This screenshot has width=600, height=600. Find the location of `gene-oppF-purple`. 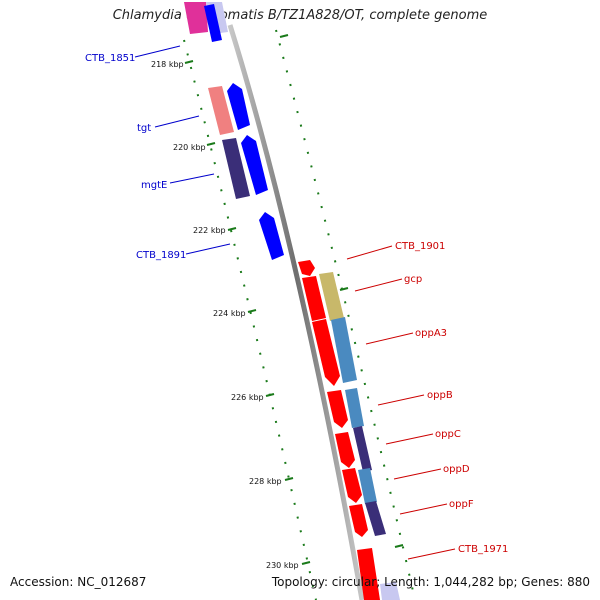

gene-oppF-purple is located at coordinates (375, 518).